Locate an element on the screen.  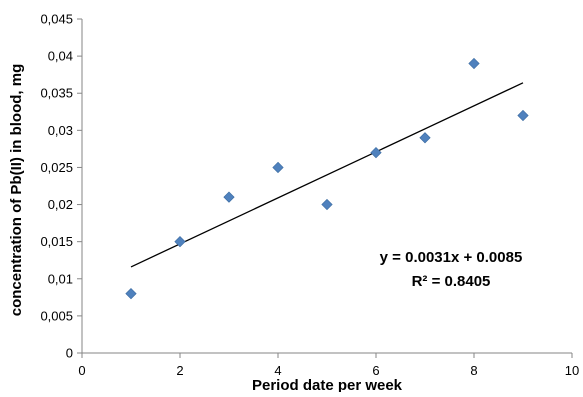
y-tick-label: 0,045 is located at coordinates (56, 19).